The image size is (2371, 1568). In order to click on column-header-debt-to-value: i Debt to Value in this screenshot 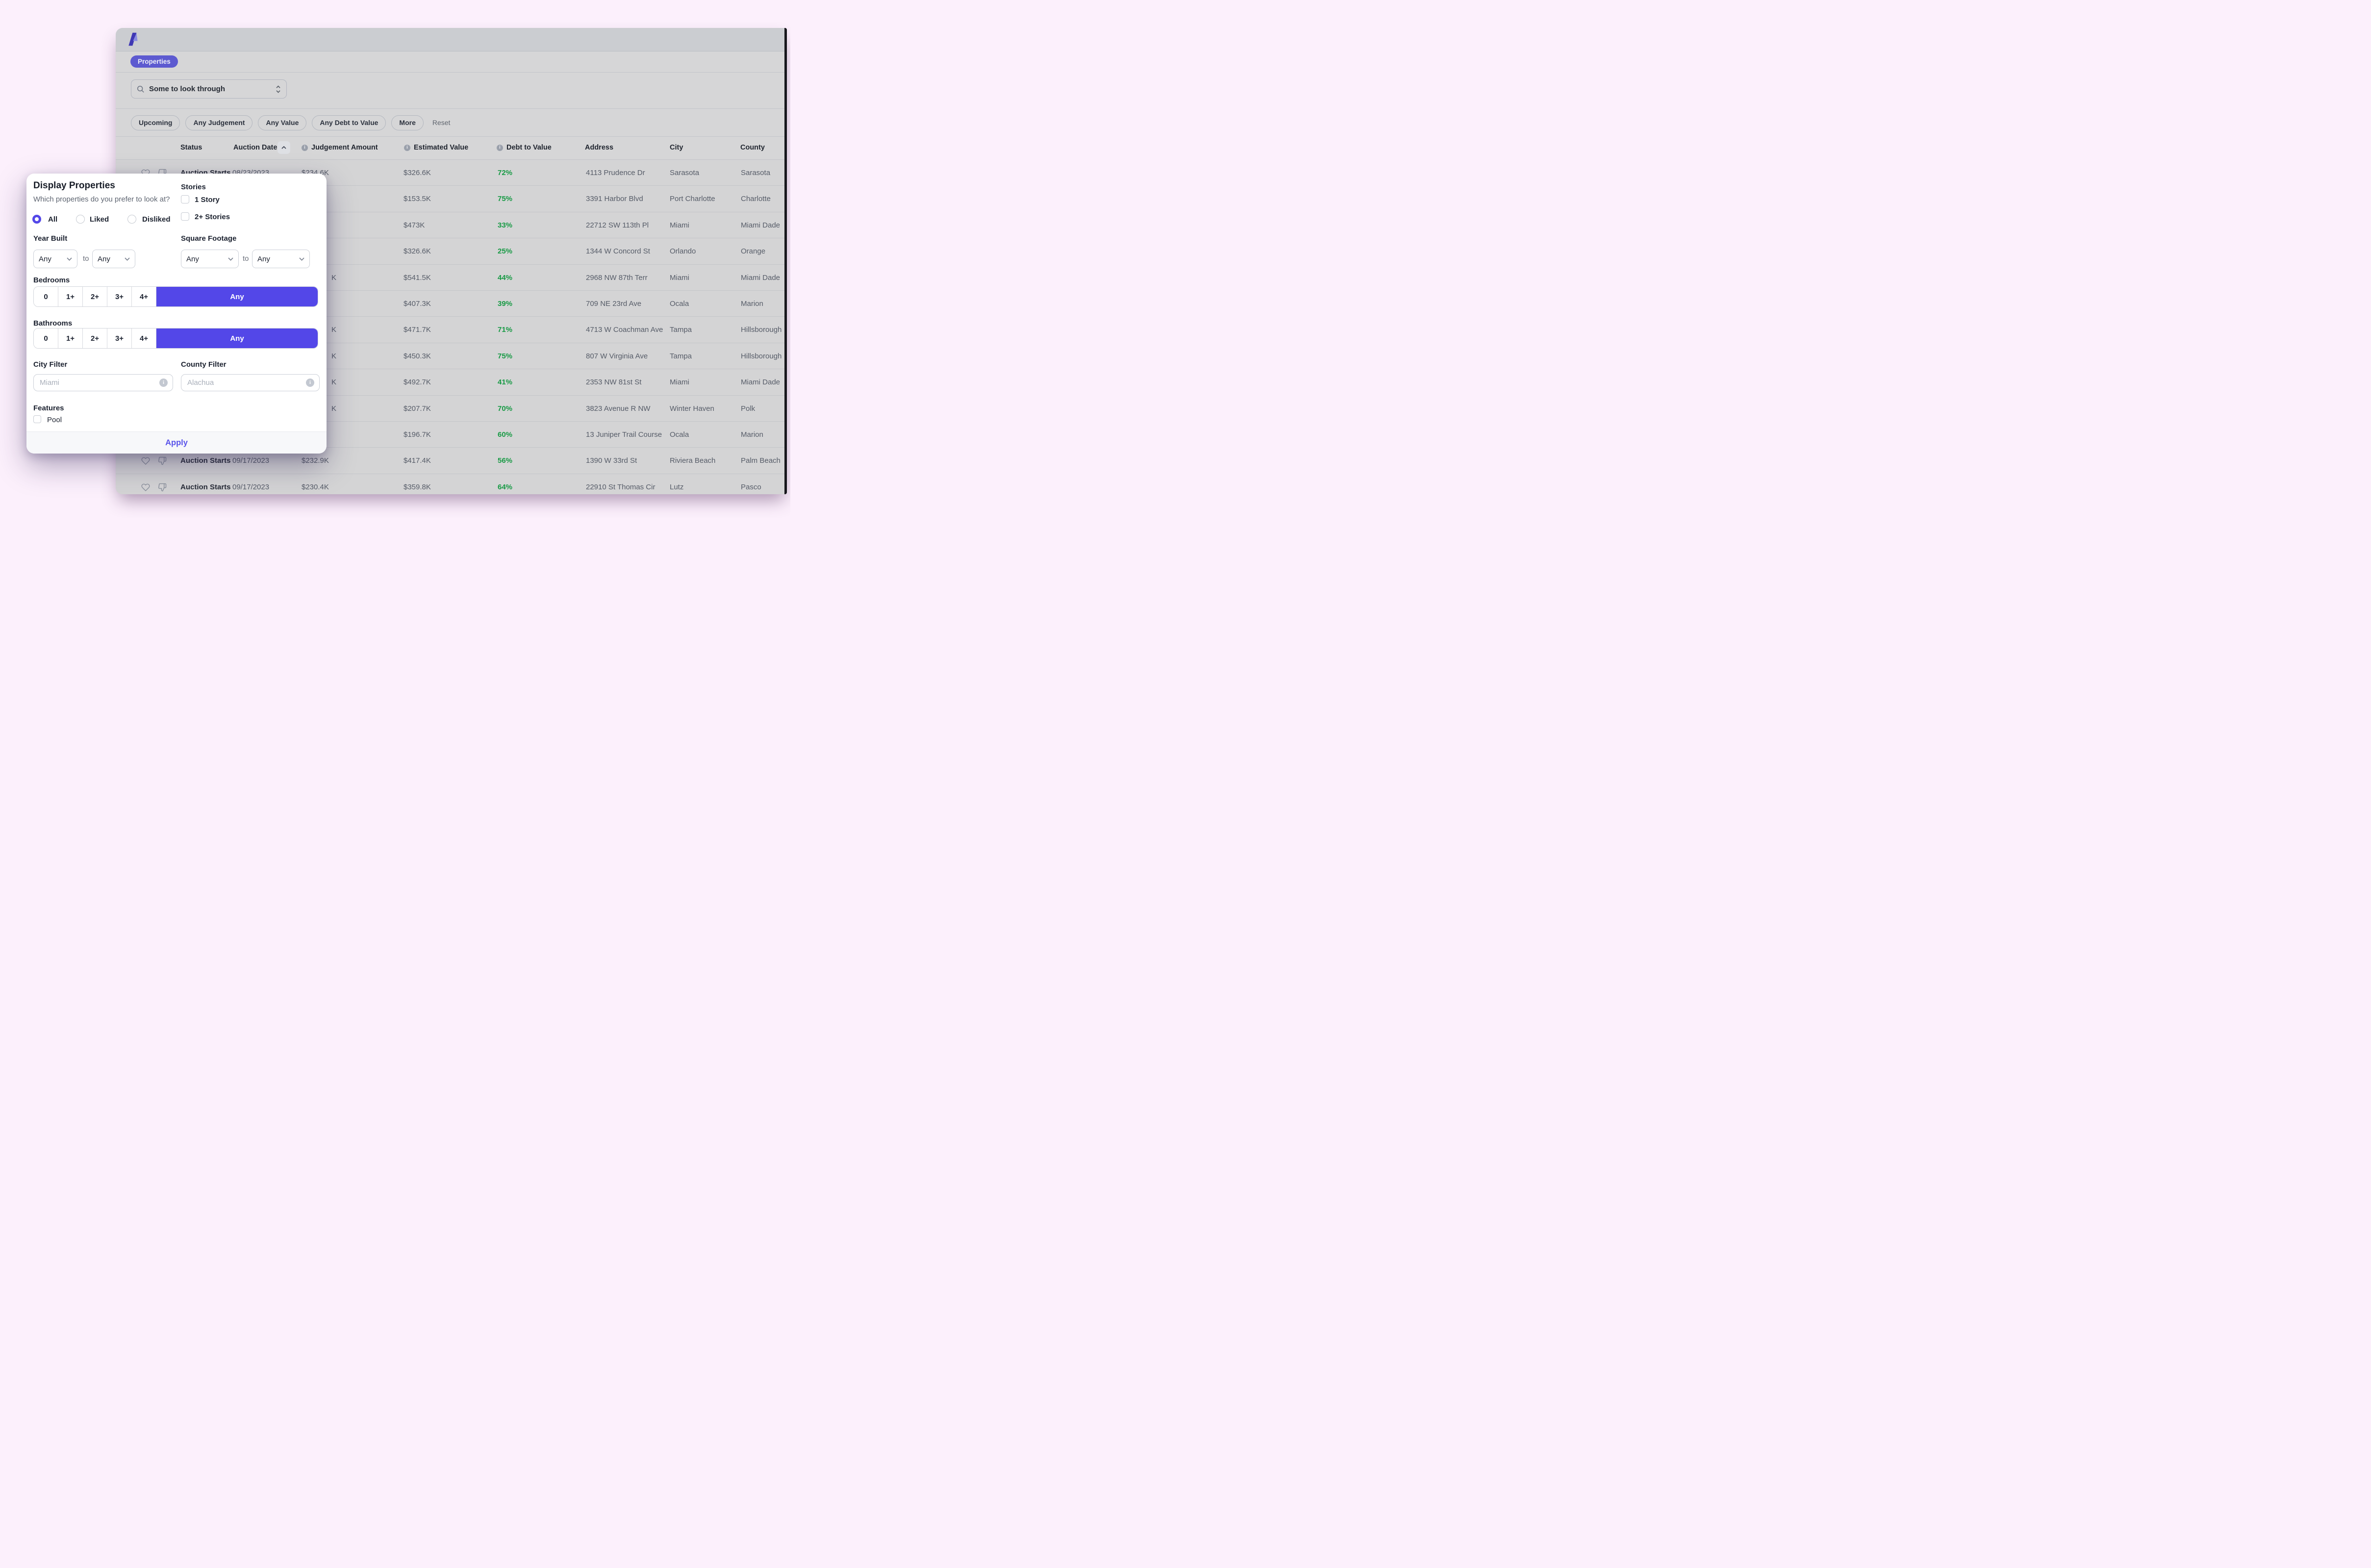, I will do `click(524, 147)`.